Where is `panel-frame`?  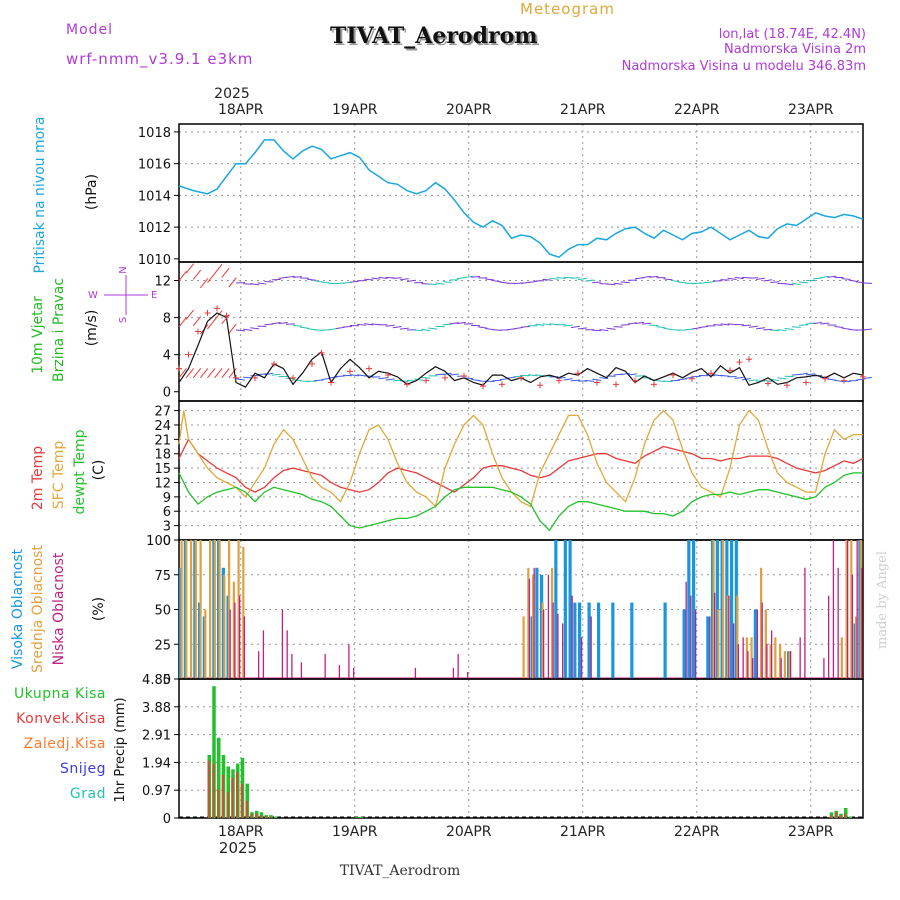
panel-frame is located at coordinates (521, 193).